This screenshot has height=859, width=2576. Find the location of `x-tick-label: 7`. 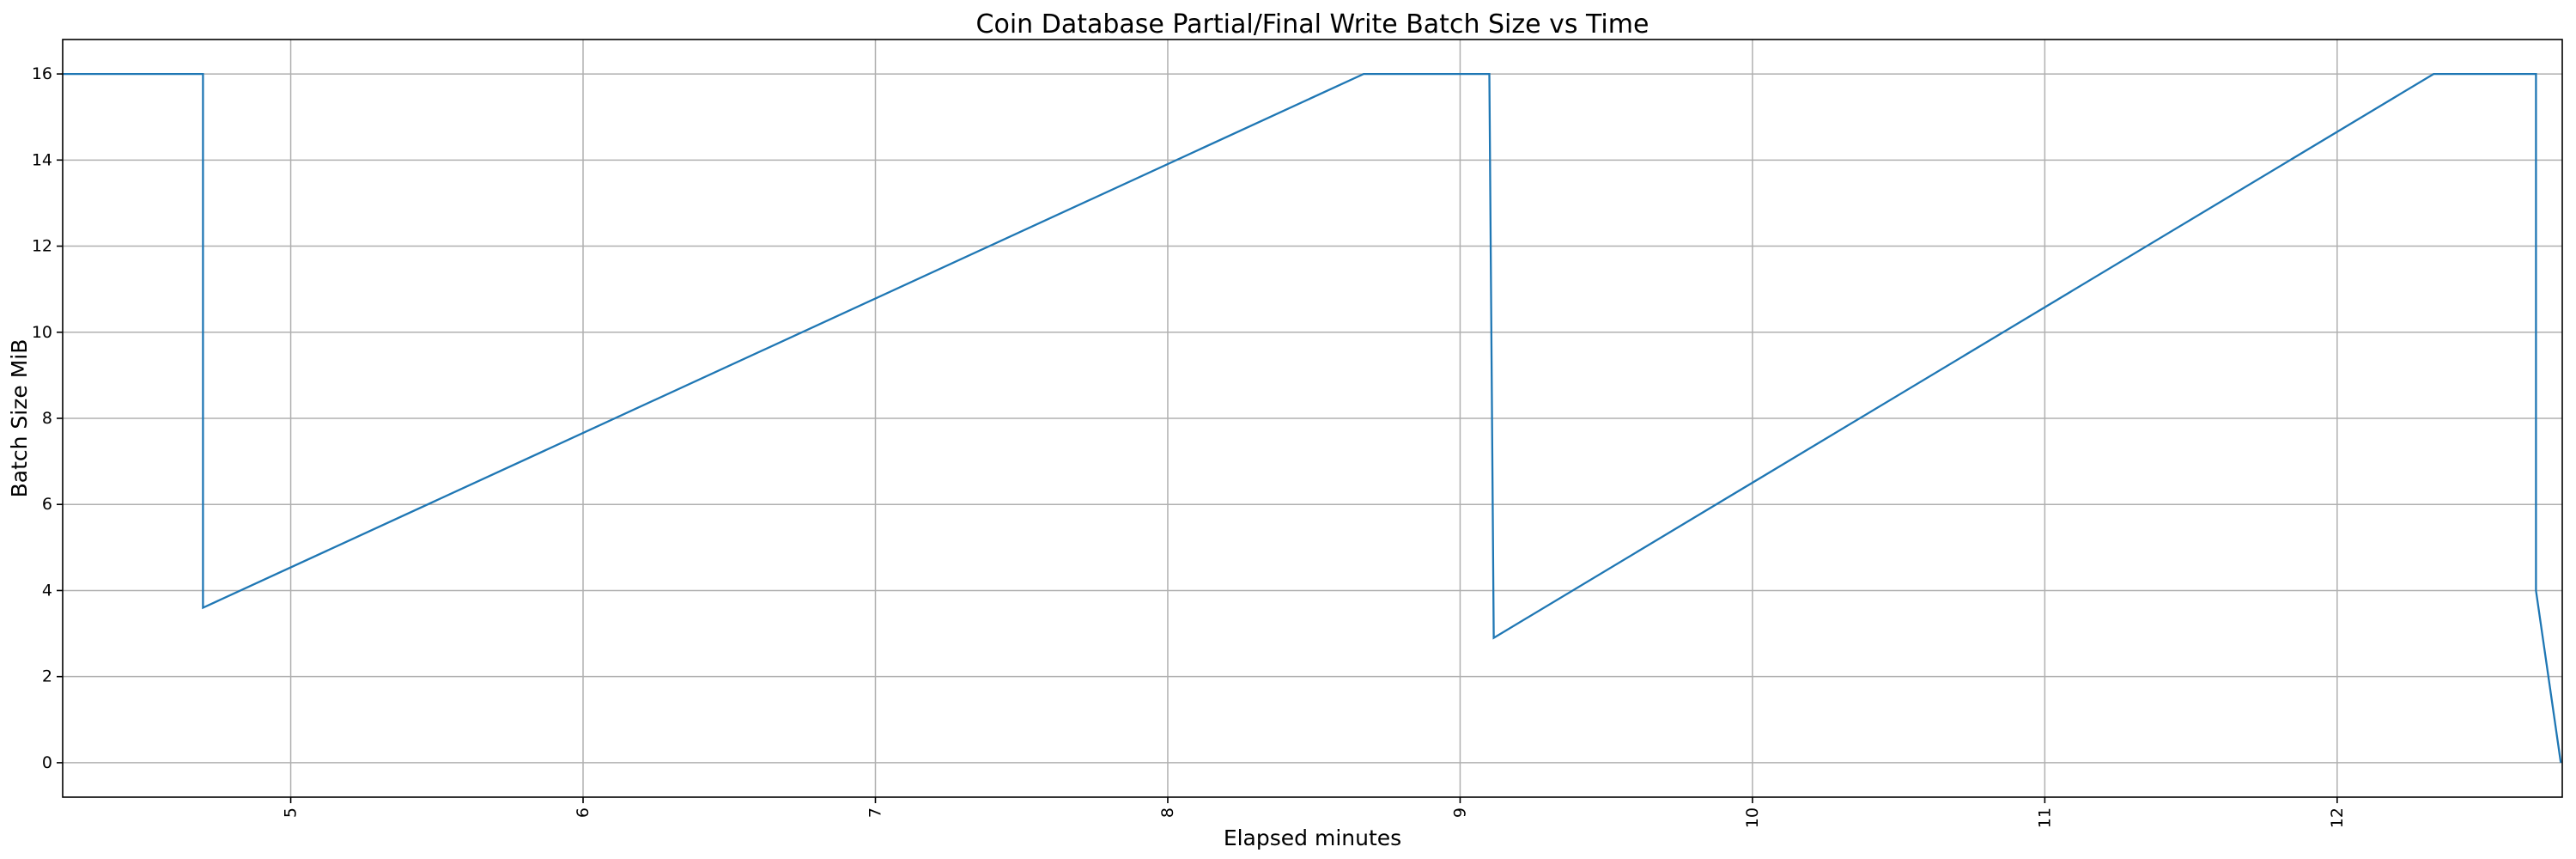

x-tick-label: 7 is located at coordinates (876, 812).